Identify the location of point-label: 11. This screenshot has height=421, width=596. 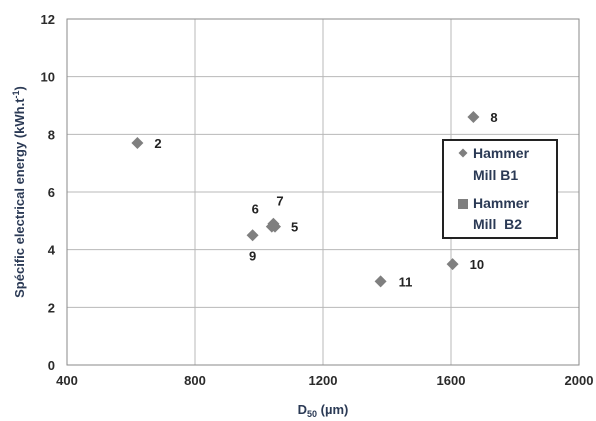
(406, 281).